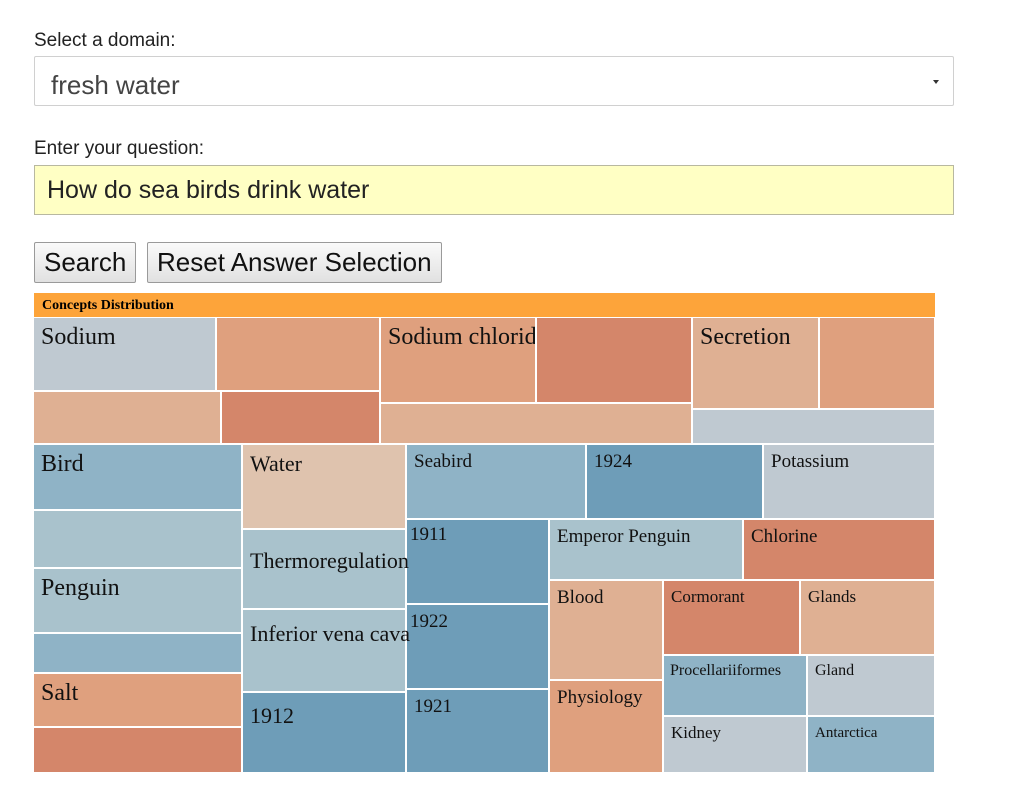  What do you see at coordinates (478, 647) in the screenshot?
I see `treemap-cell: 1922` at bounding box center [478, 647].